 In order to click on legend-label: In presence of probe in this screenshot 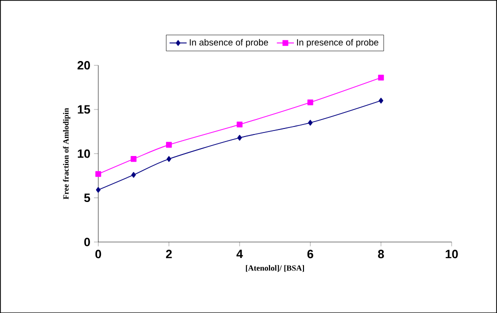, I will do `click(337, 43)`.